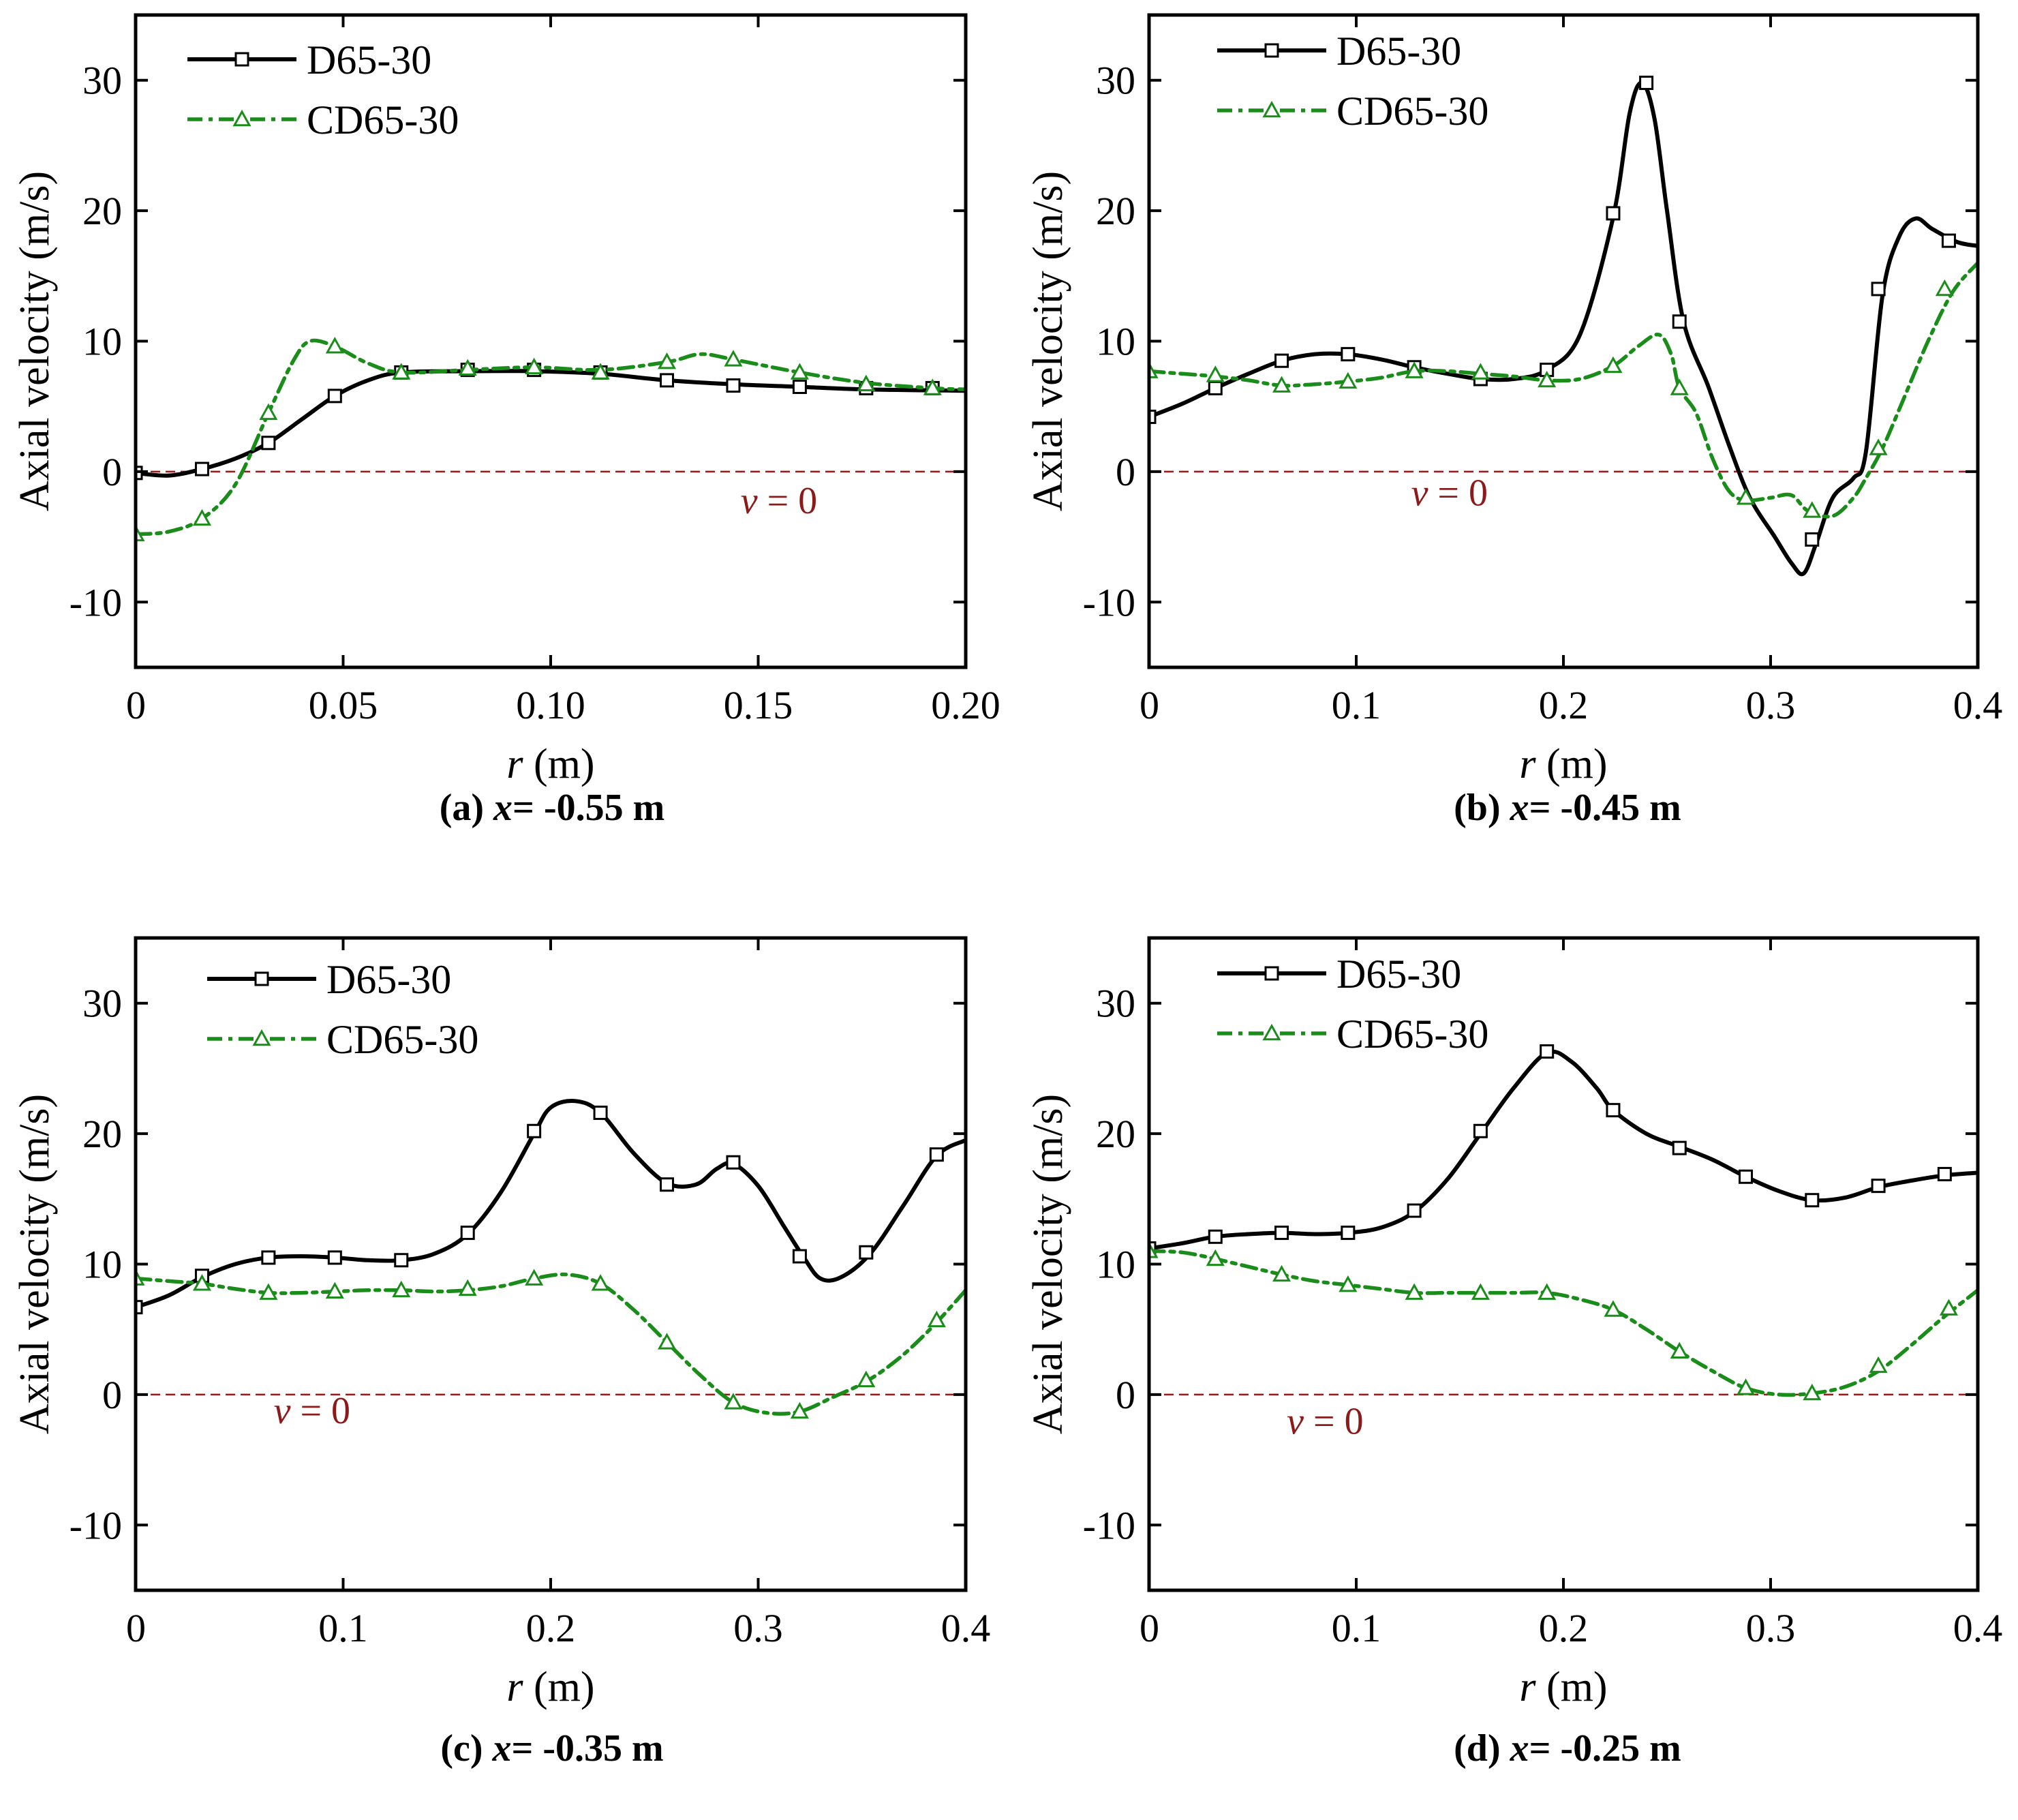 The height and width of the screenshot is (1820, 2018). Describe the element at coordinates (1572, 1687) in the screenshot. I see `panel-d-xlabel-unit: (m)` at that location.